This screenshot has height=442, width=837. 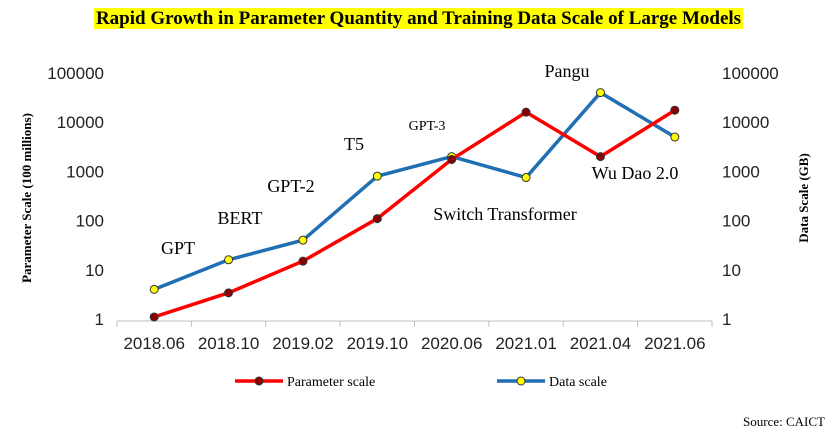 I want to click on legend-label: Data scale, so click(x=578, y=382).